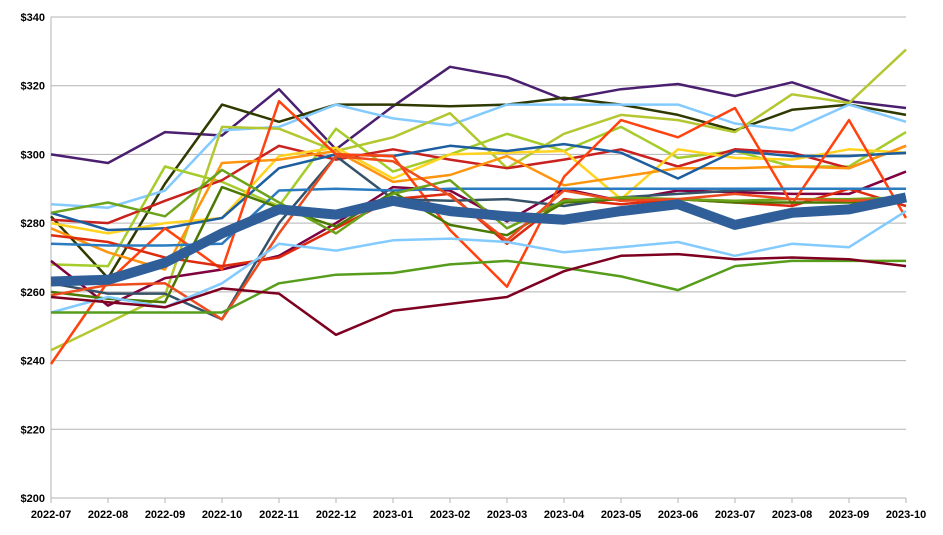 The image size is (943, 535). Describe the element at coordinates (33, 18) in the screenshot. I see `y-tick-label: $340` at that location.